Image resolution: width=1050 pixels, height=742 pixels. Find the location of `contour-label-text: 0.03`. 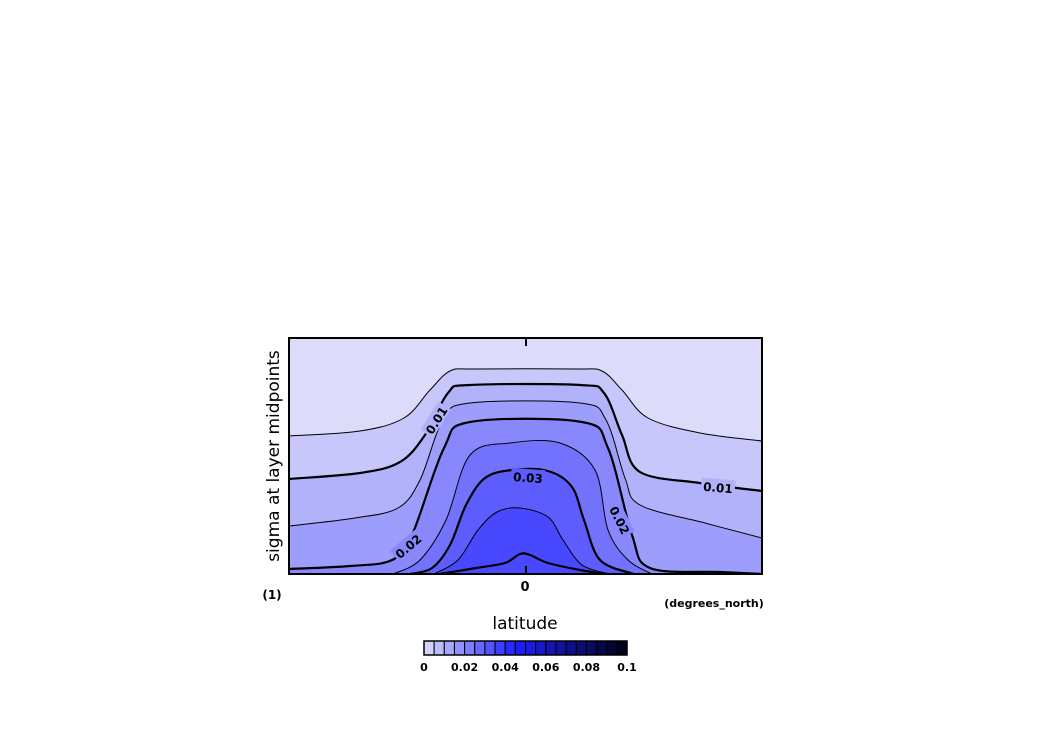

contour-label-text: 0.03 is located at coordinates (528, 478).